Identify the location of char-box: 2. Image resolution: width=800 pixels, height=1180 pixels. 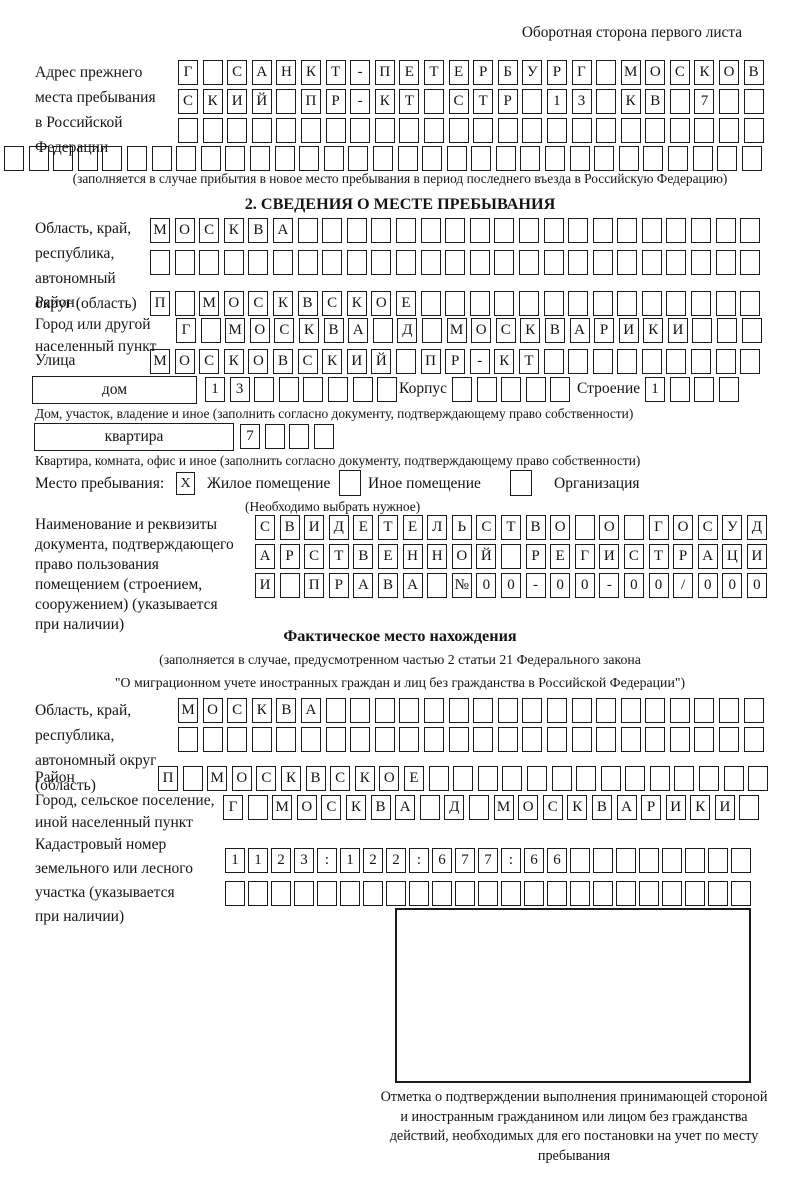
(373, 860).